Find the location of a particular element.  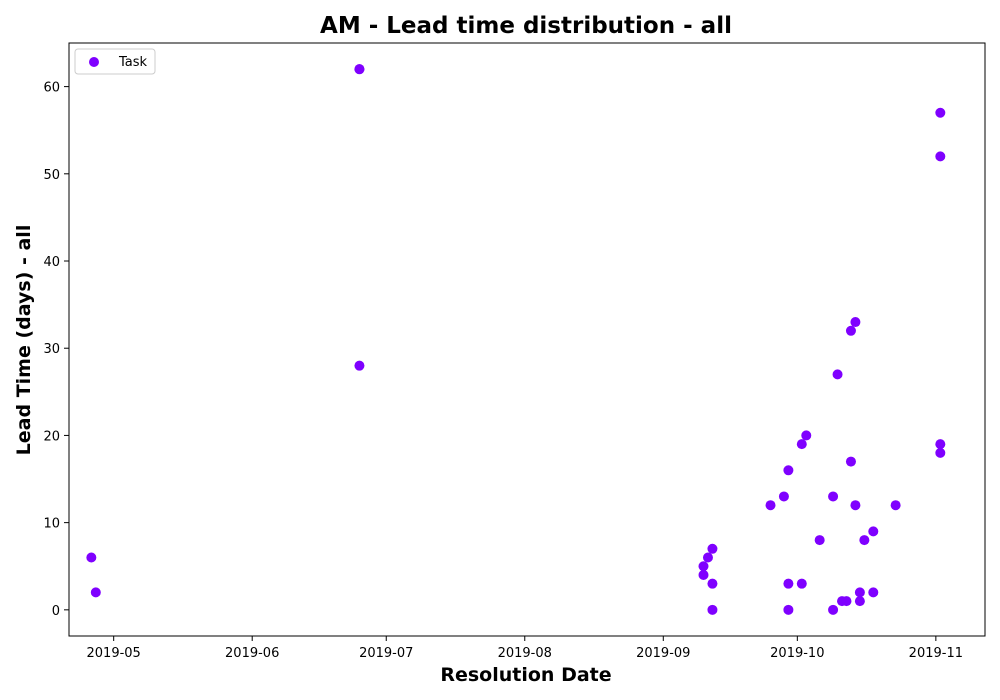

legend-box is located at coordinates (115, 61).